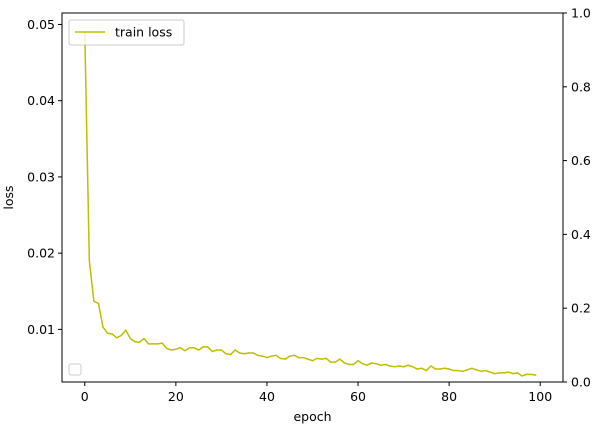 The height and width of the screenshot is (429, 601). Describe the element at coordinates (581, 160) in the screenshot. I see `y2-tick-label: 0.6` at that location.